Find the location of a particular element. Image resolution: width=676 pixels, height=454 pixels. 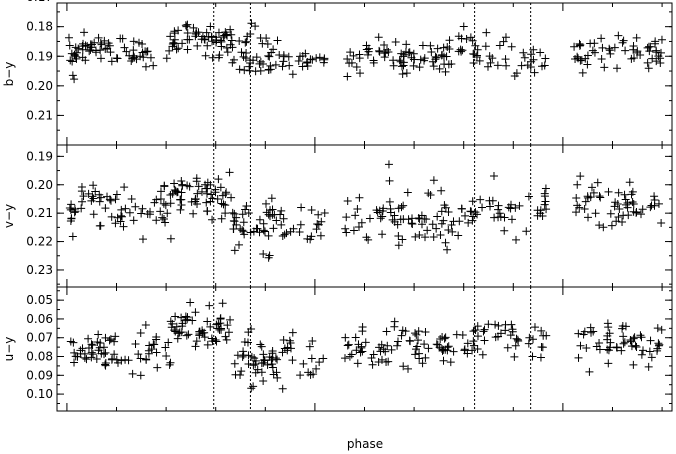

y-tick-label: 0.08 is located at coordinates (39, 357).